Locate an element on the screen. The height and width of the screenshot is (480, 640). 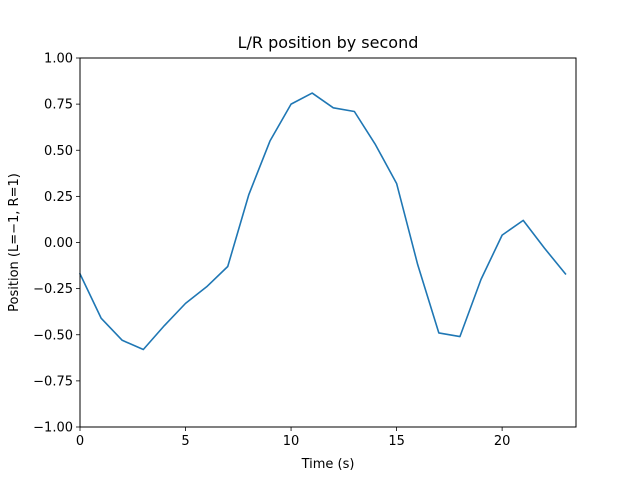
y-tick-label: −0.25 is located at coordinates (53, 289).